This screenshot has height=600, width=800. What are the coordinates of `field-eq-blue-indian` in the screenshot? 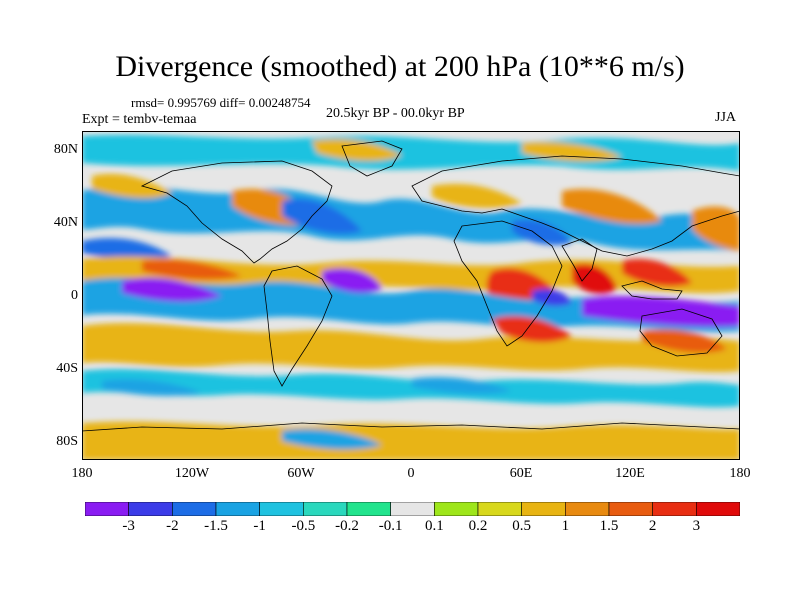 It's located at (552, 297).